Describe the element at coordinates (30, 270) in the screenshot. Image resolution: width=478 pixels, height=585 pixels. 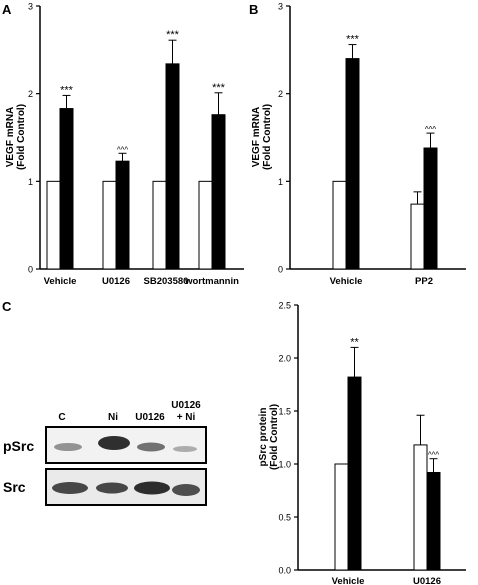
I see `y-tick-label-a: 0` at that location.